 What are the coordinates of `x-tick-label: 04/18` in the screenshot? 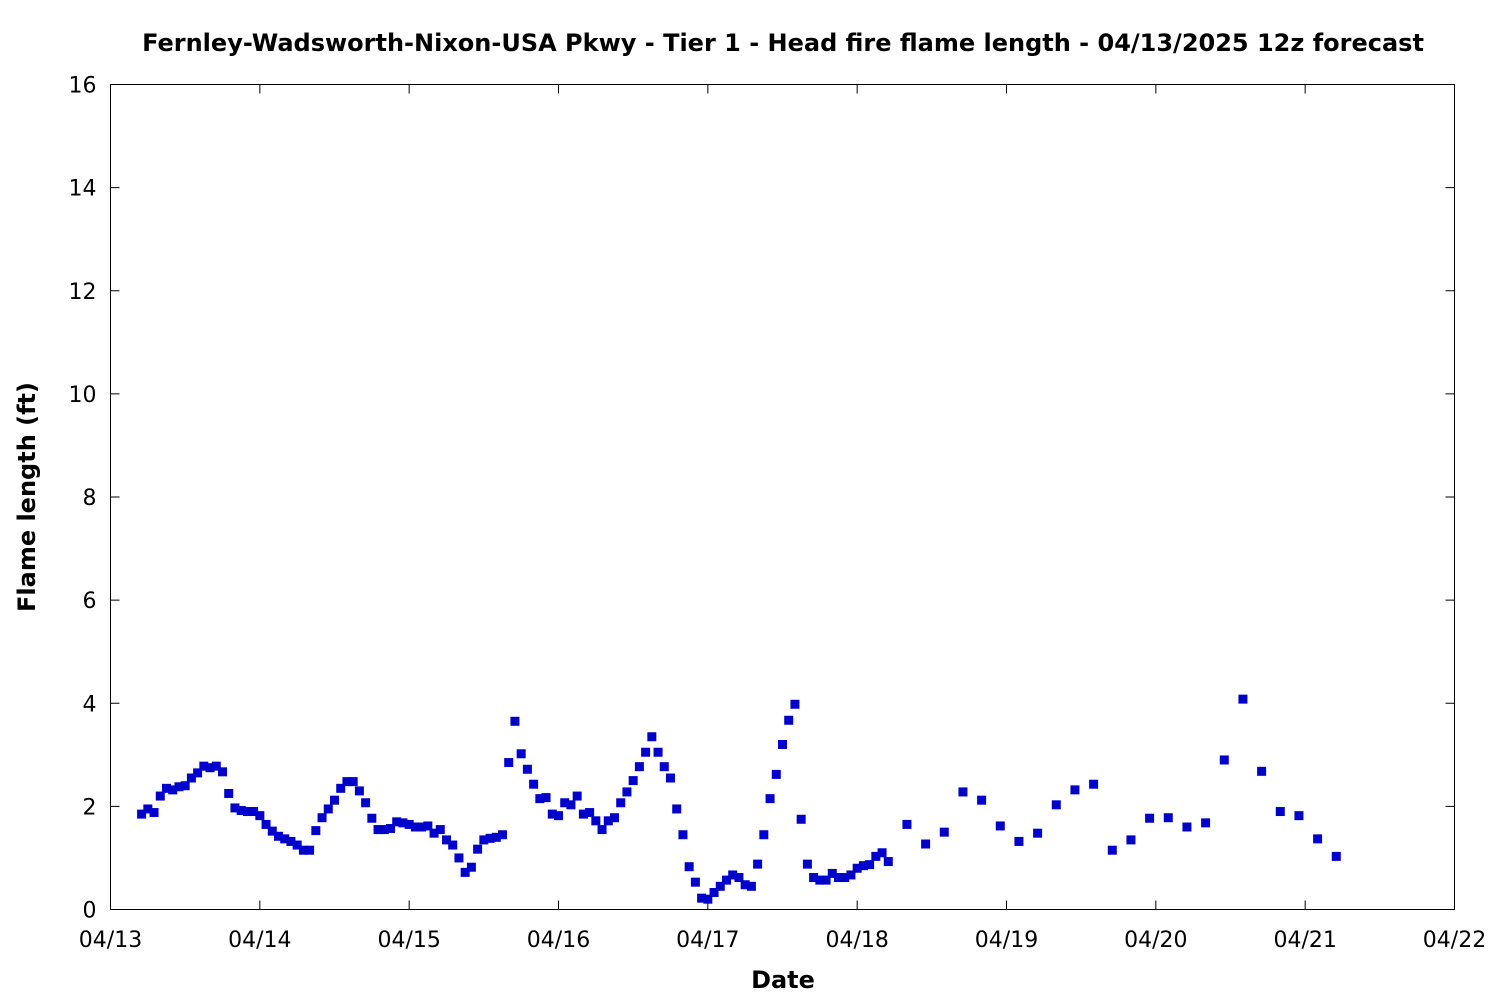 It's located at (856, 940).